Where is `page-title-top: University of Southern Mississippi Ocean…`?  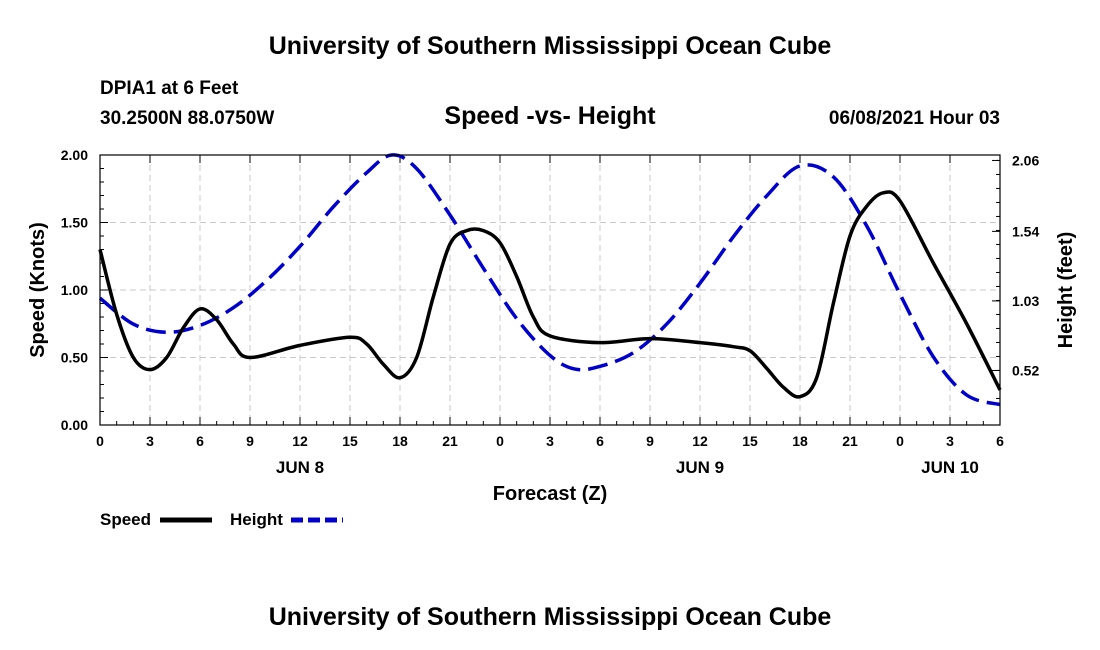
page-title-top: University of Southern Mississippi Ocean… is located at coordinates (550, 46).